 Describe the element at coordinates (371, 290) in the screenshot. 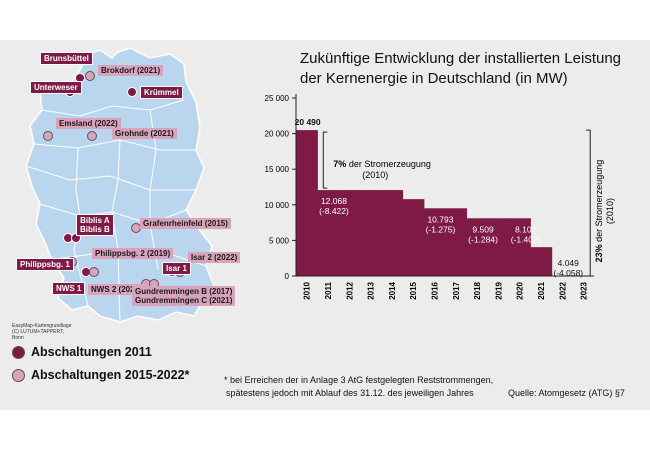

I see `x-tick-label-2013: 2013` at that location.